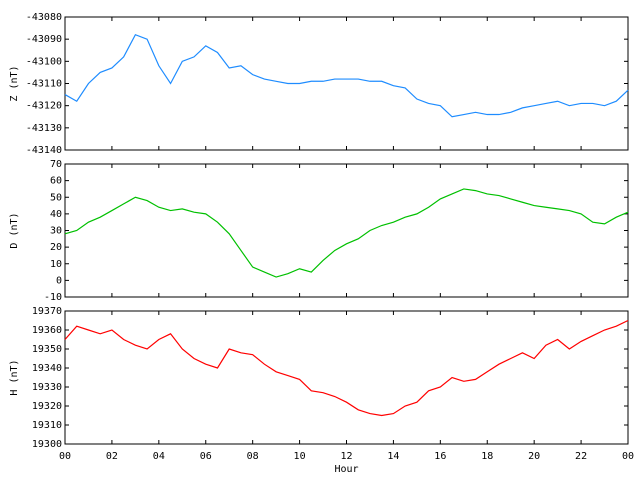  What do you see at coordinates (56, 247) in the screenshot?
I see `y-tick-label: 20` at bounding box center [56, 247].